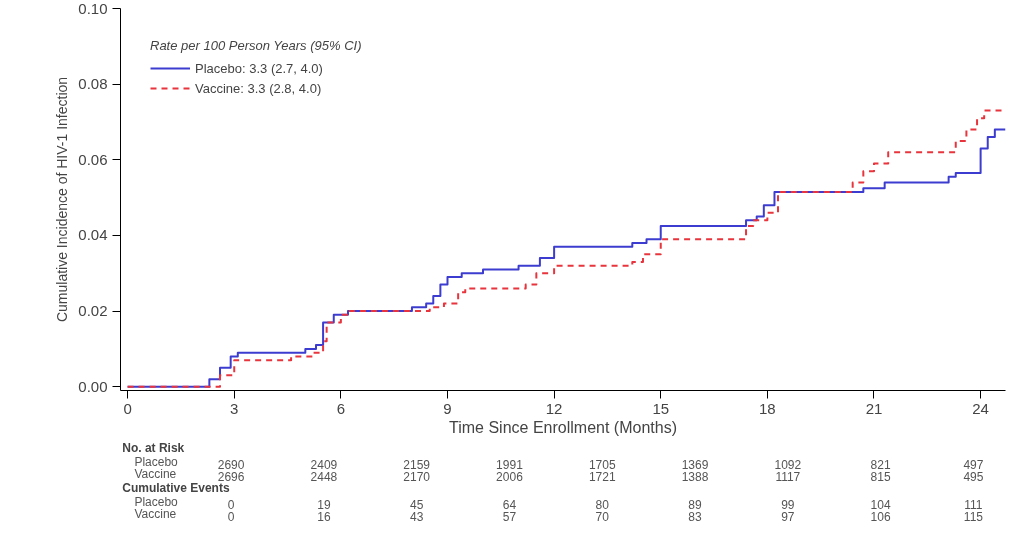 The height and width of the screenshot is (538, 1017). What do you see at coordinates (417, 516) in the screenshot?
I see `text: 43` at bounding box center [417, 516].